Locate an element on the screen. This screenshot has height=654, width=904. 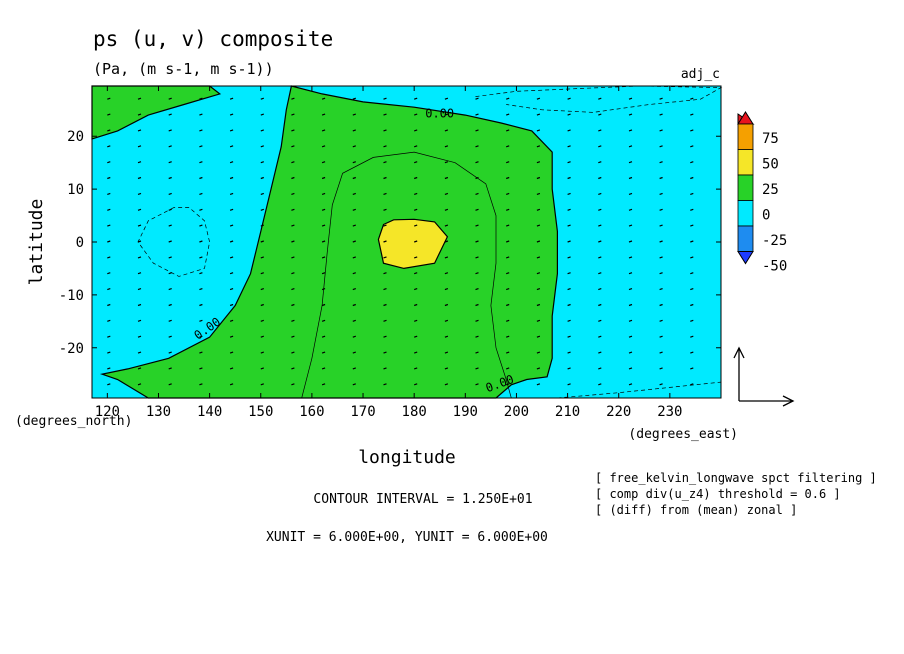
colorbar-label: 50 is located at coordinates (770, 165).